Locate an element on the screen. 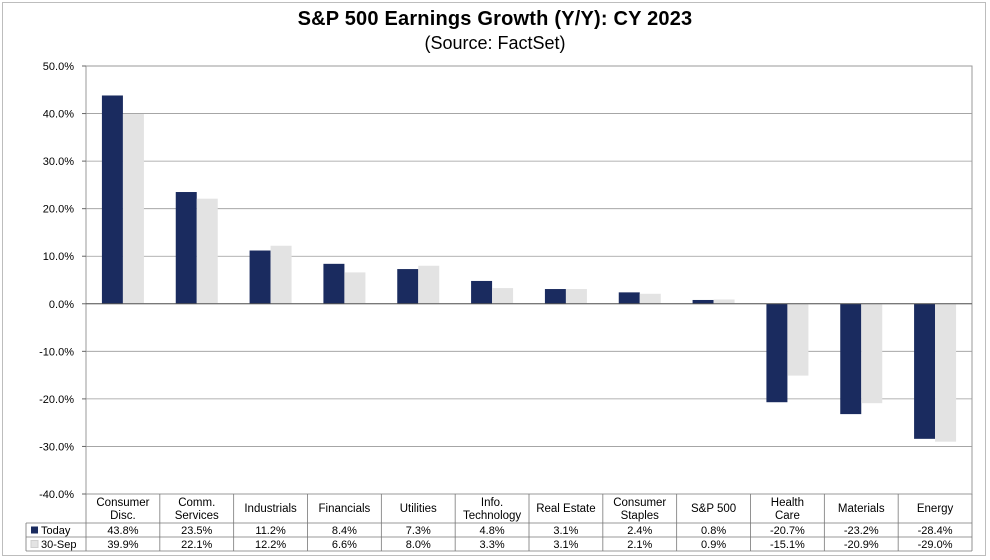 The image size is (990, 560). category-label: Services is located at coordinates (197, 516).